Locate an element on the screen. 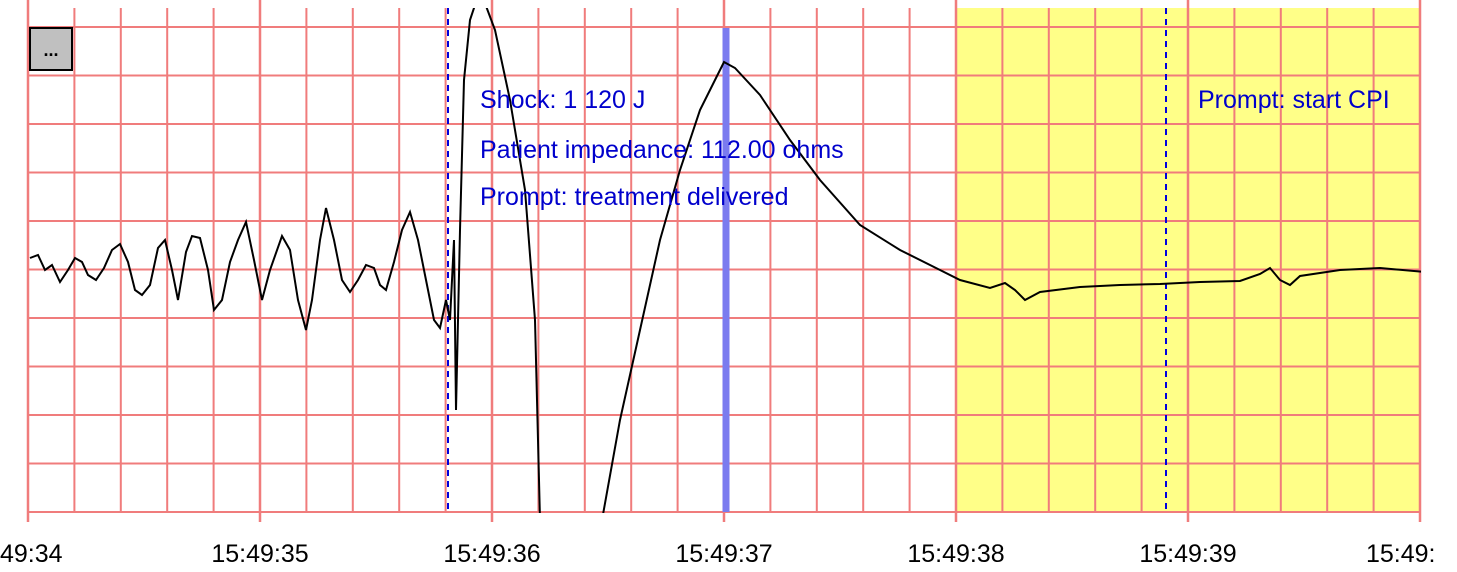 The width and height of the screenshot is (1457, 572). annotation: Patient impedance: 112.00 ohms is located at coordinates (662, 150).